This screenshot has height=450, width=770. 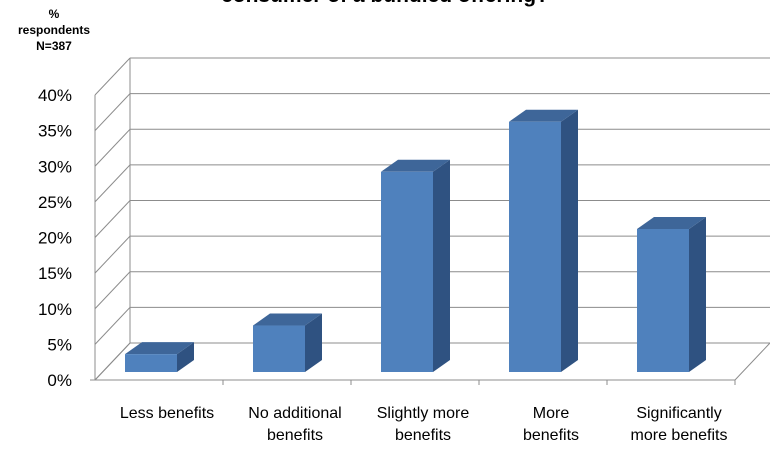 I want to click on y-axis-label-line: respondents, so click(x=53, y=30).